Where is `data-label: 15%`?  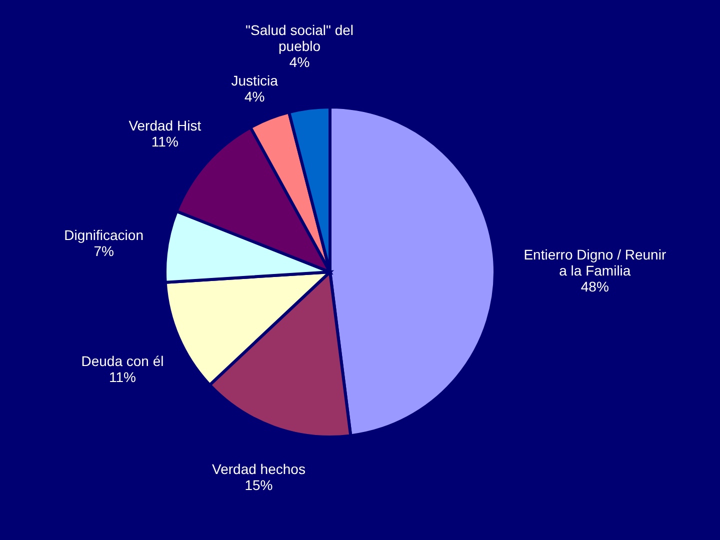
data-label: 15% is located at coordinates (258, 484).